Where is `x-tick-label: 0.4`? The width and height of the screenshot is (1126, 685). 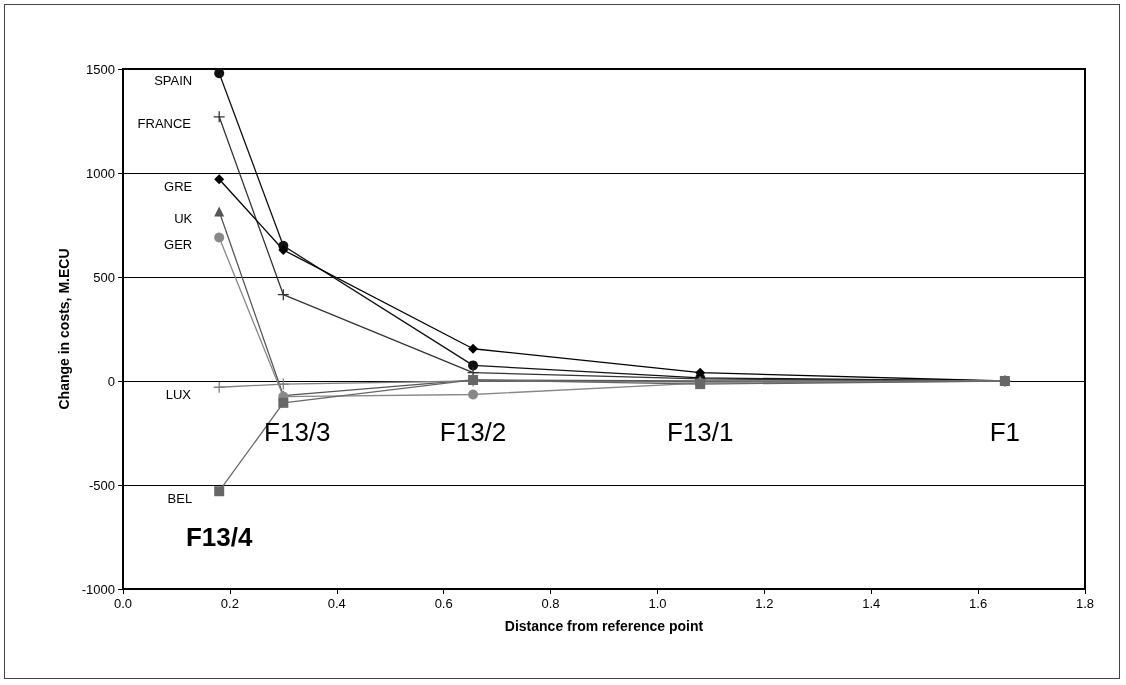
x-tick-label: 0.4 is located at coordinates (336, 603).